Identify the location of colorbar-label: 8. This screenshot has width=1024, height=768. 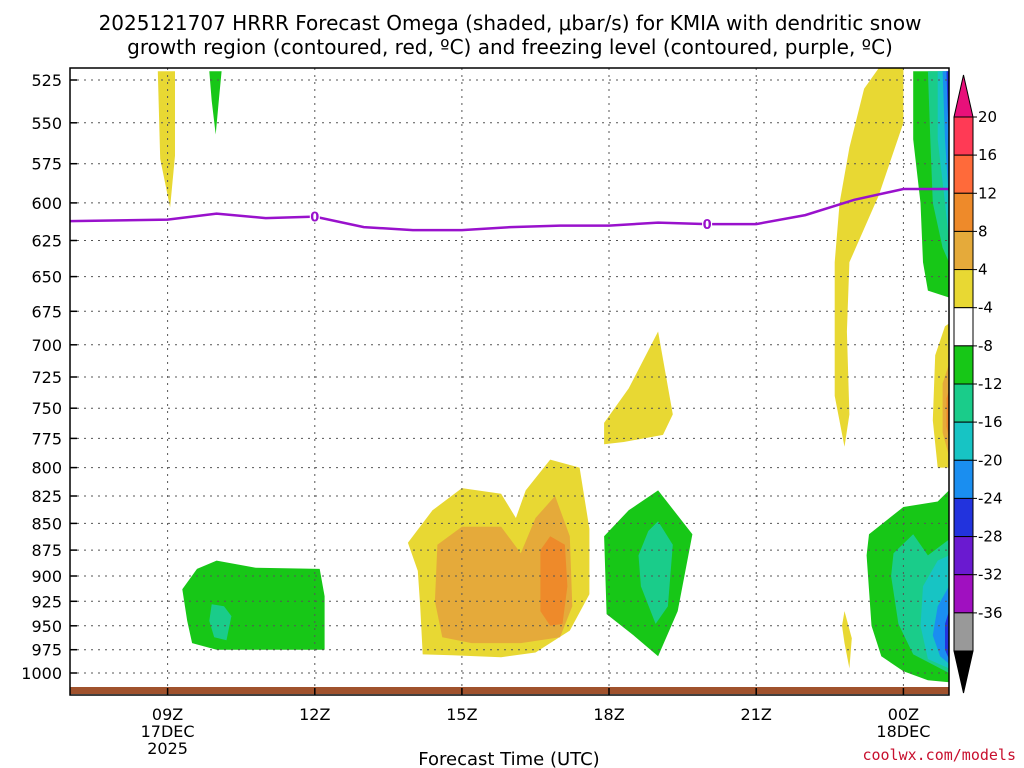
(983, 231).